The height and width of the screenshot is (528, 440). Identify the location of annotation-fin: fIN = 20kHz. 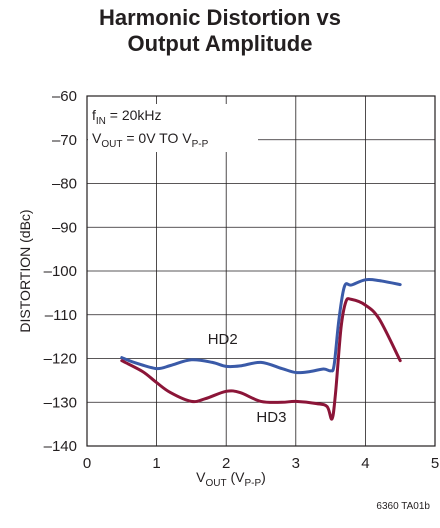
(127, 117).